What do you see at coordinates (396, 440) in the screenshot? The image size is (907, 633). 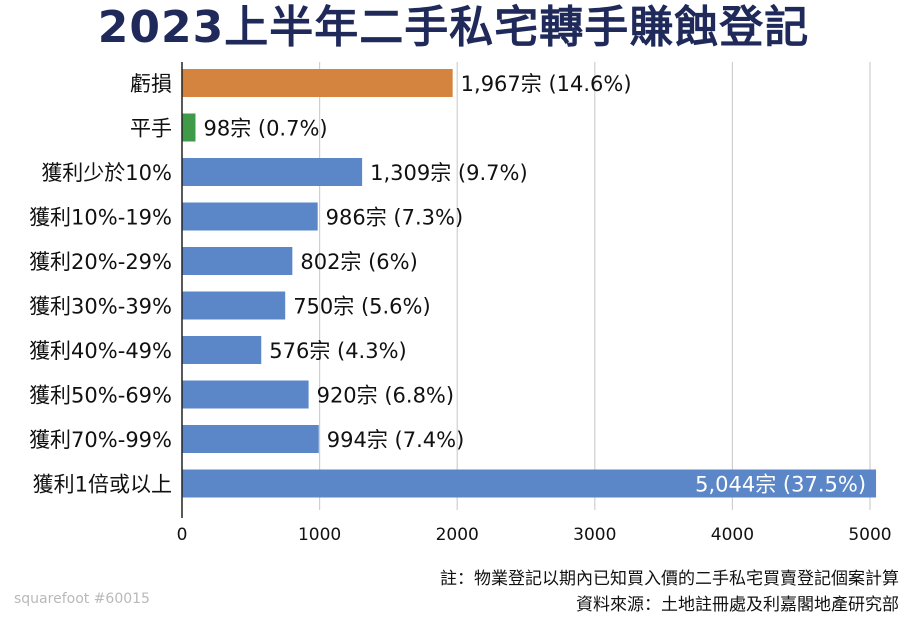 I see `data-label: 994宗 (7.4%)` at bounding box center [396, 440].